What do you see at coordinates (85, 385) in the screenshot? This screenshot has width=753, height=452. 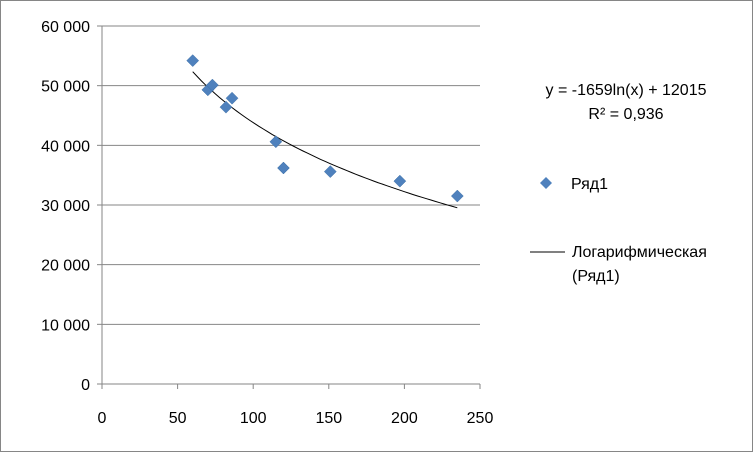 I see `y-tick-label-0: 0` at bounding box center [85, 385].